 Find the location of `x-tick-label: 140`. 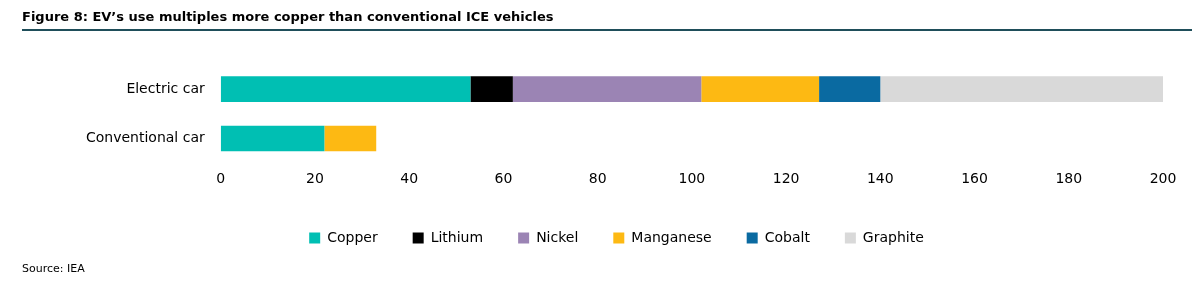

x-tick-label: 140 is located at coordinates (880, 178).